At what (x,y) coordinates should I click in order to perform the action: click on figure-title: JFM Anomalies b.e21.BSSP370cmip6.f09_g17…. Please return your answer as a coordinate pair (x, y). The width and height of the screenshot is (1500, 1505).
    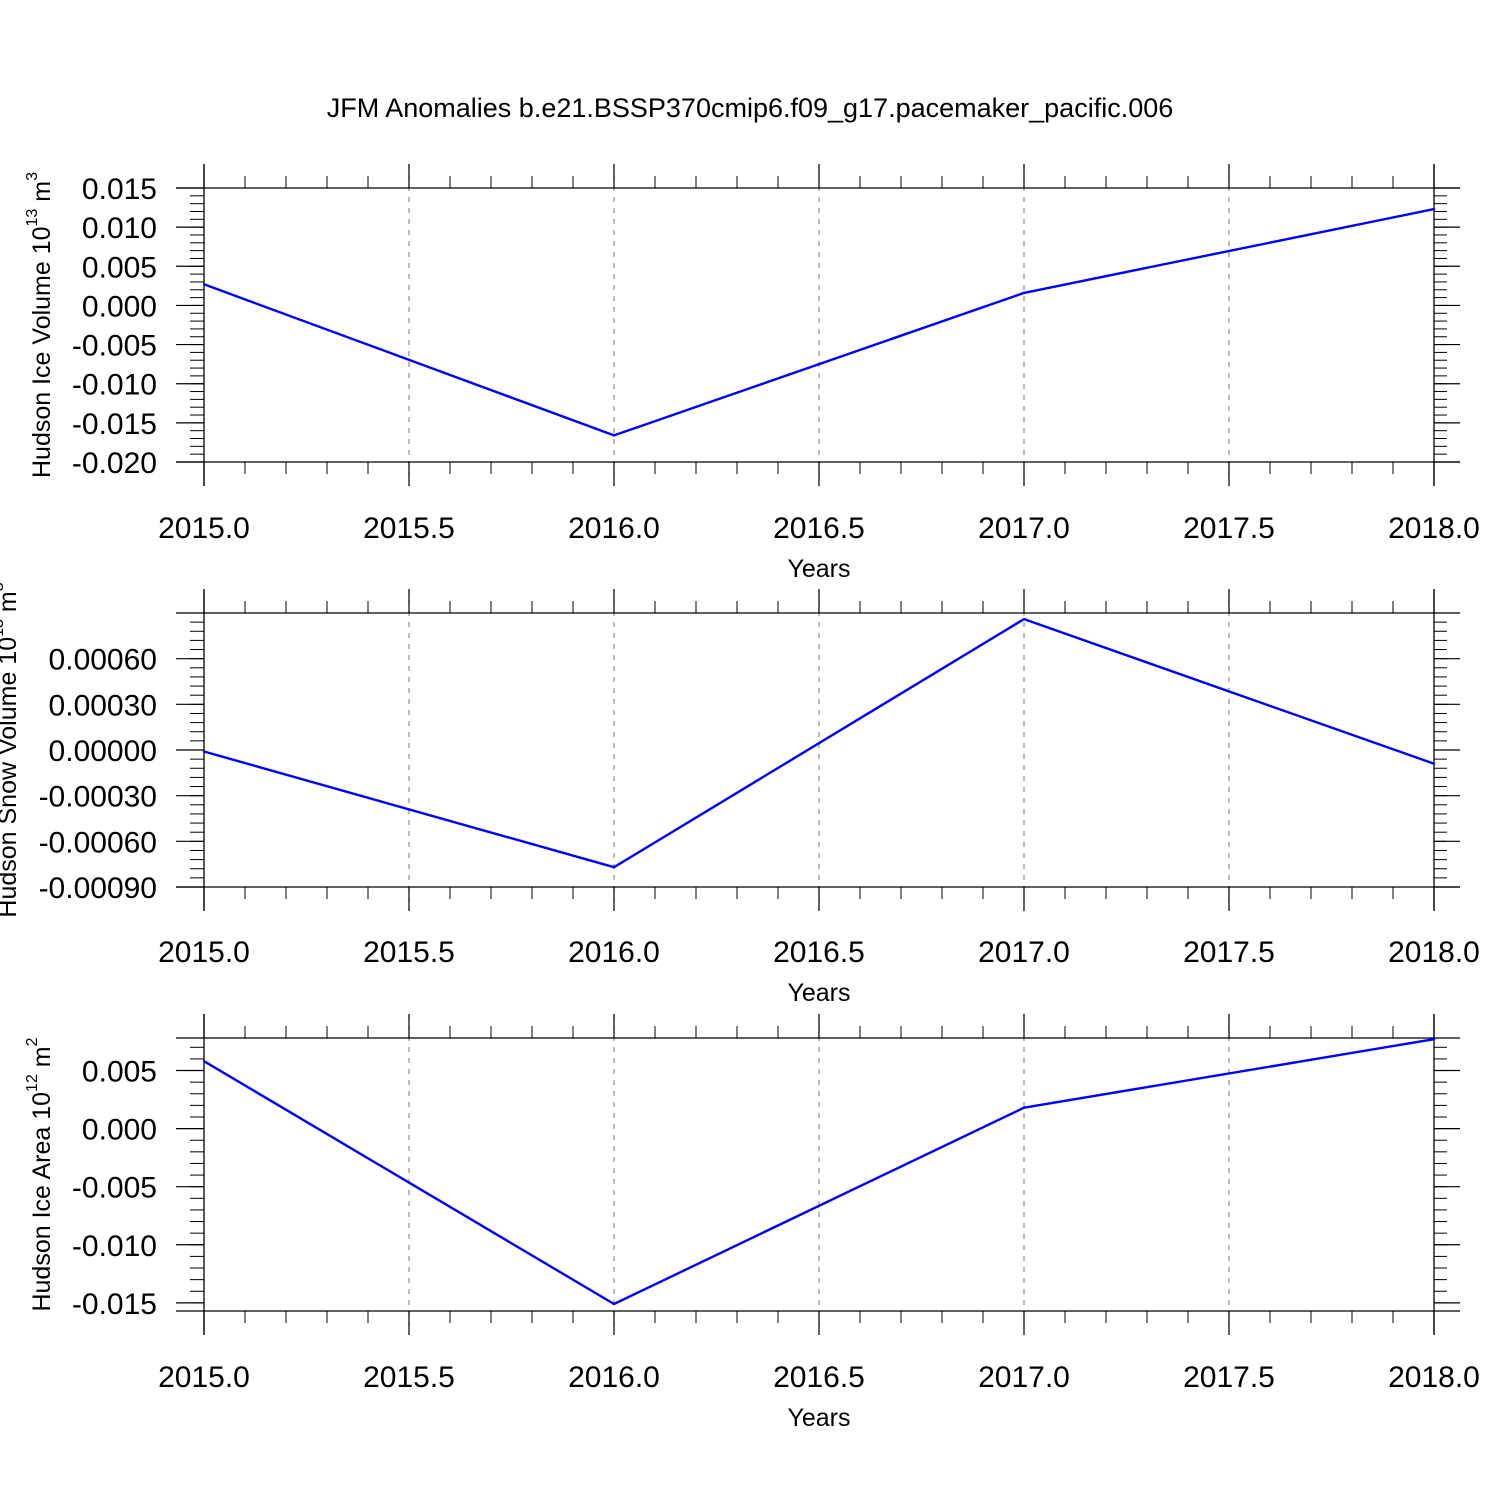
    Looking at the image, I should click on (750, 108).